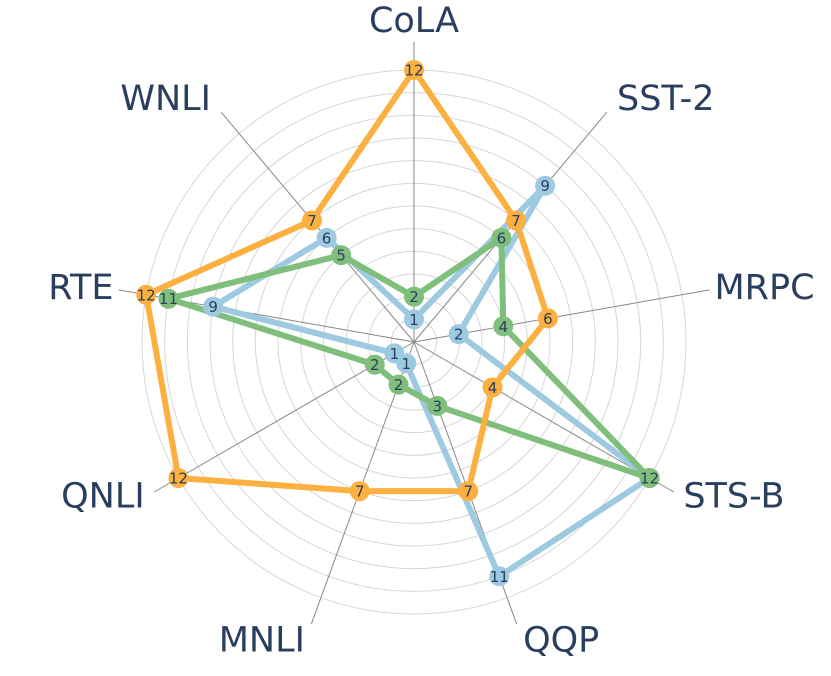 This screenshot has width=831, height=676. What do you see at coordinates (666, 99) in the screenshot?
I see `axis-label: SST-2` at bounding box center [666, 99].